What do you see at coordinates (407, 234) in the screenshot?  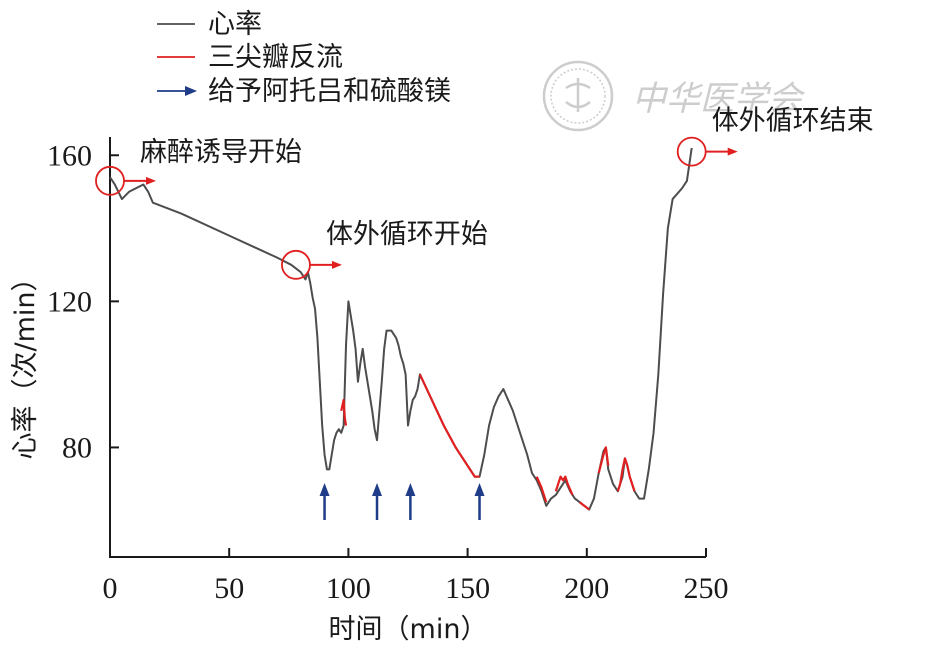 I see `event-label: 体外循环开始` at bounding box center [407, 234].